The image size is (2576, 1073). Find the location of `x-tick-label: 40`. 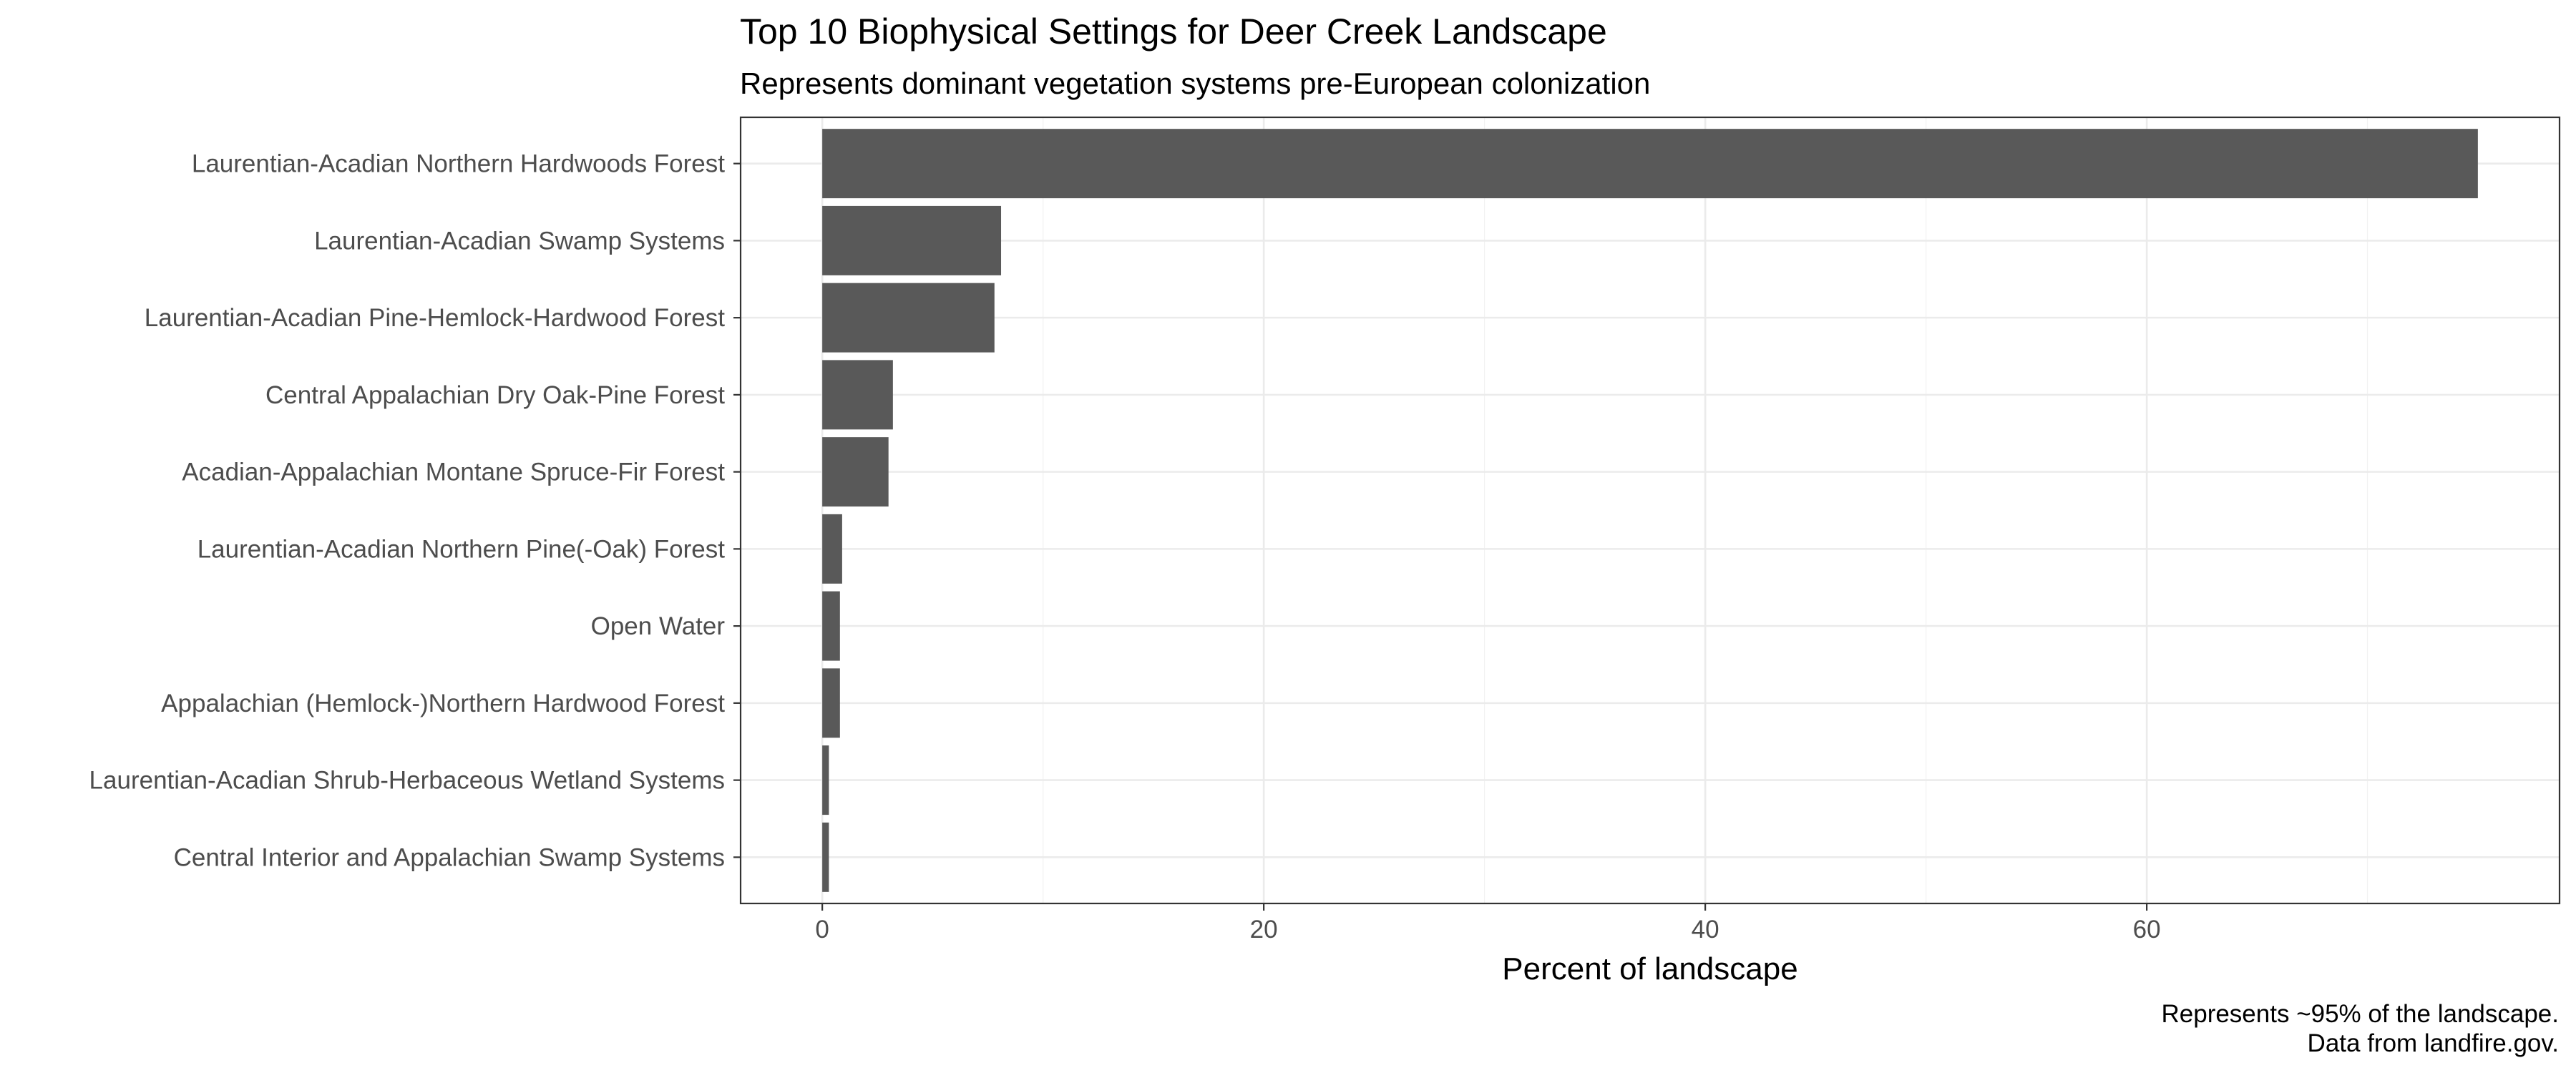

x-tick-label: 40 is located at coordinates (1705, 930).